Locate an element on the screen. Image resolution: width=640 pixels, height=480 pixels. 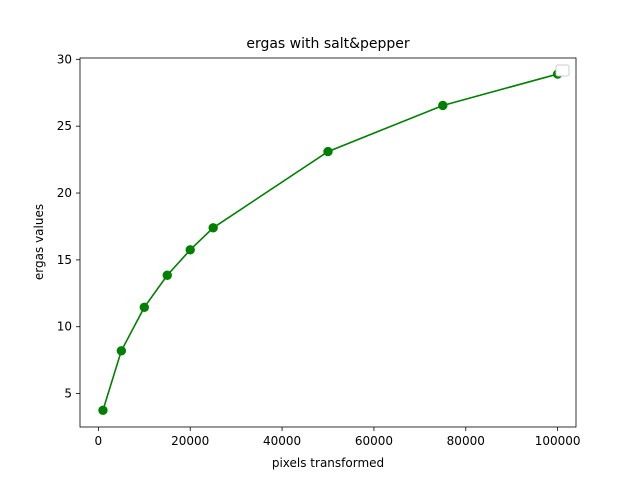
x-tick-label: 60000 is located at coordinates (374, 441).